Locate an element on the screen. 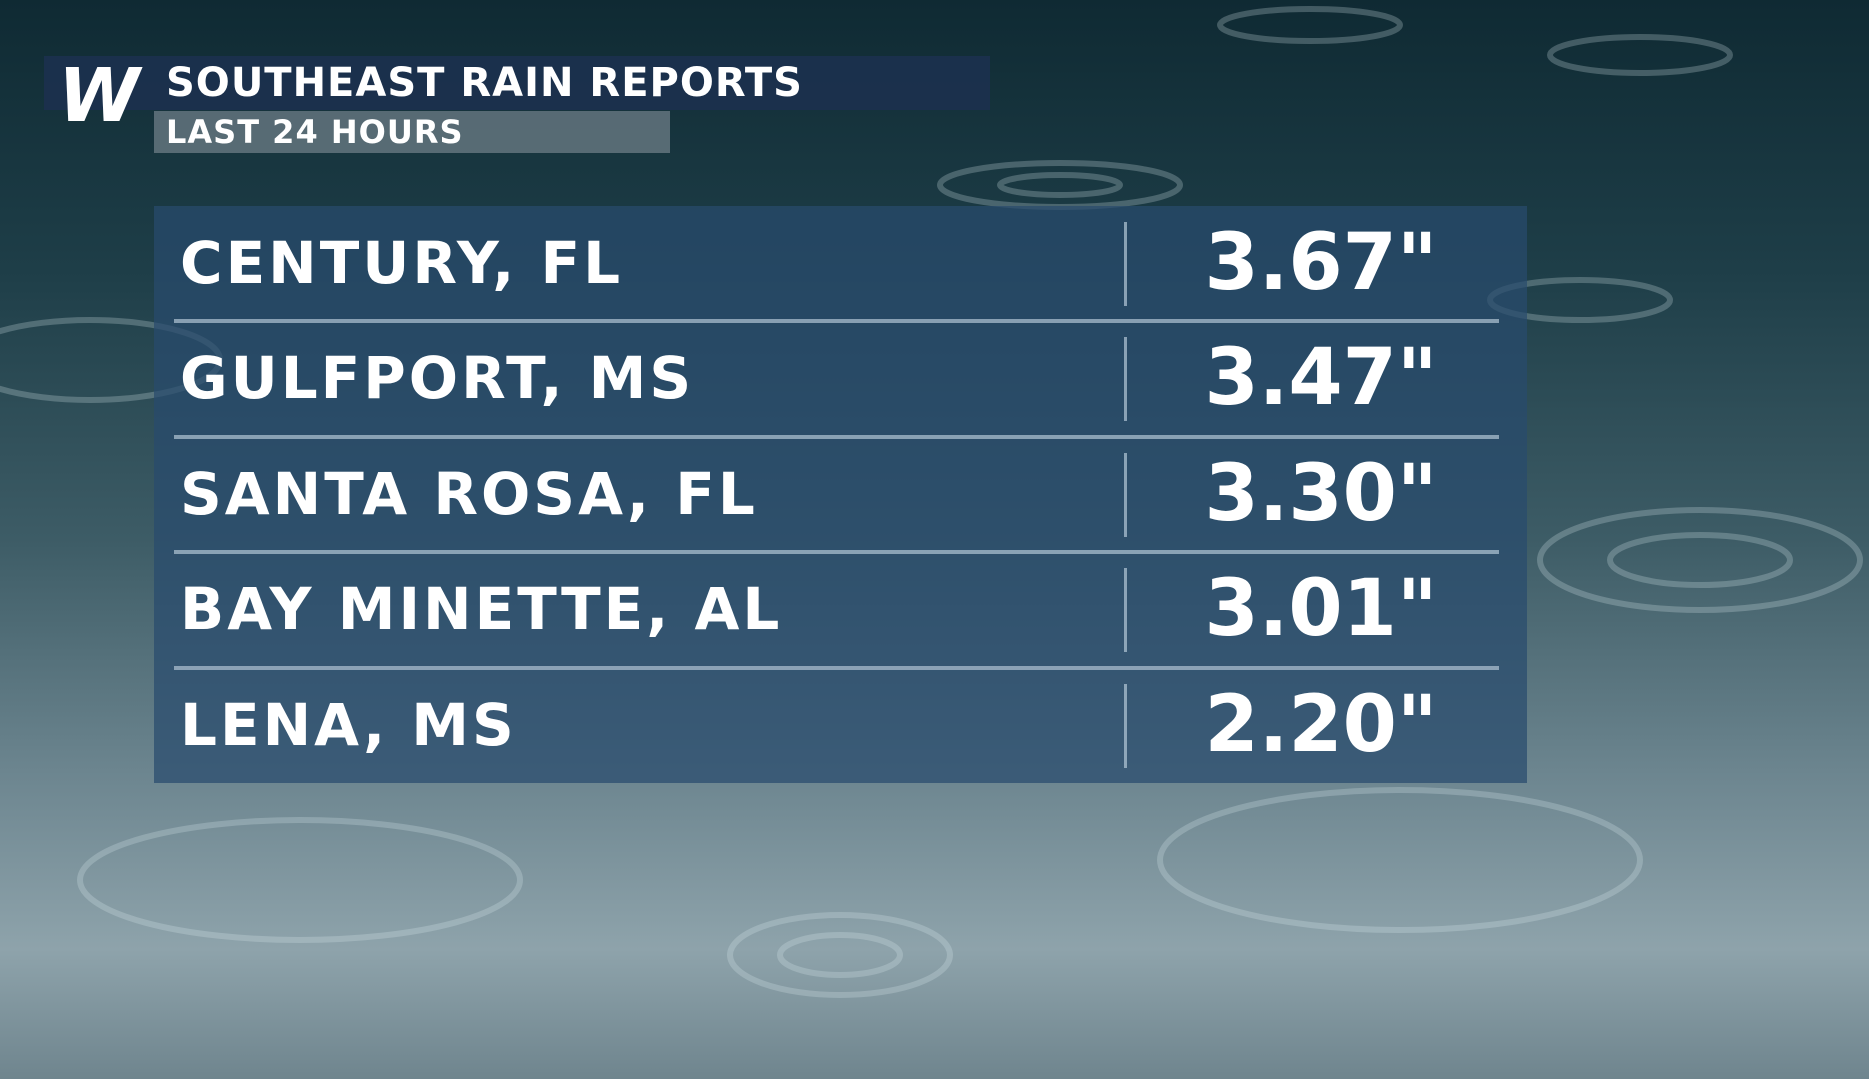 The image size is (1869, 1079). table-row: GULFPORT, MS 3.47" is located at coordinates (840, 378).